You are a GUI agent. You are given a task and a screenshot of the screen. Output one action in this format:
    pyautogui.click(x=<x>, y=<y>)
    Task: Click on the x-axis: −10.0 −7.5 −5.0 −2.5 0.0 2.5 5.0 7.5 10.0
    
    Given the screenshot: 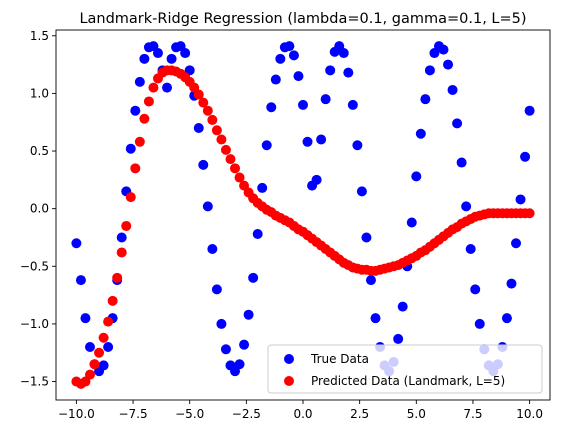 What is the action you would take?
    pyautogui.click(x=300, y=410)
    